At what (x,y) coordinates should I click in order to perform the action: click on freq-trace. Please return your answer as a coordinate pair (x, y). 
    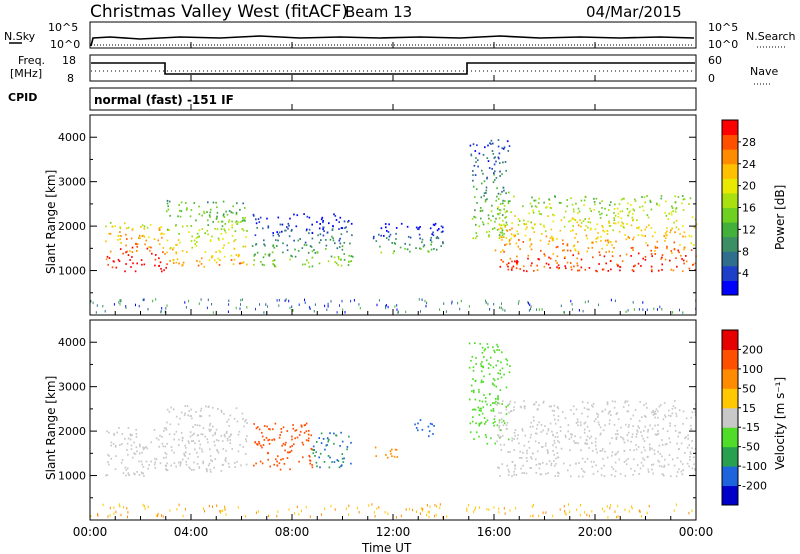
    Looking at the image, I should click on (393, 68).